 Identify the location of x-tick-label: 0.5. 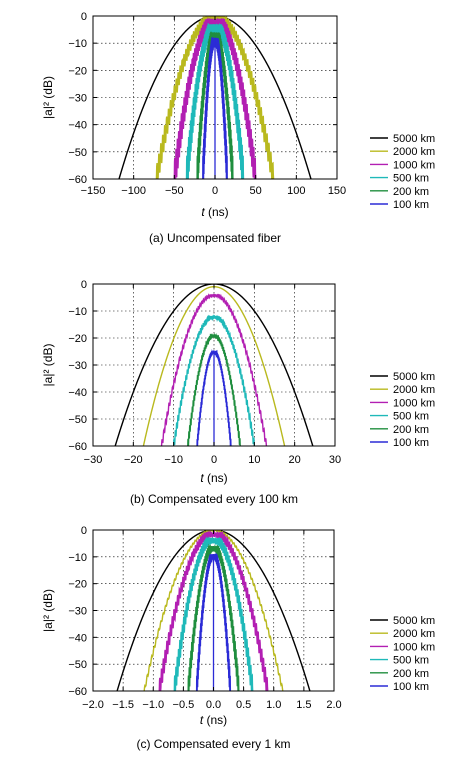
(243, 705).